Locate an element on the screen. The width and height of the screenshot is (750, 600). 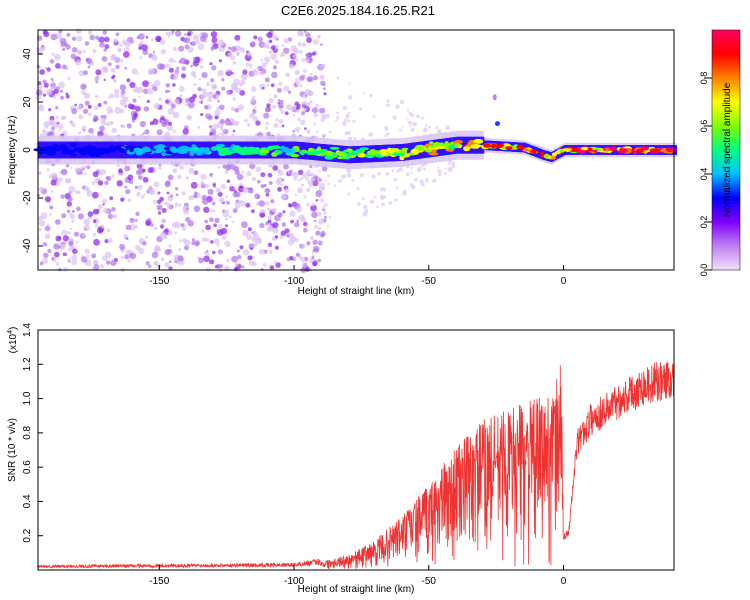
spectrogram-y-tick-label: 40 is located at coordinates (27, 54).